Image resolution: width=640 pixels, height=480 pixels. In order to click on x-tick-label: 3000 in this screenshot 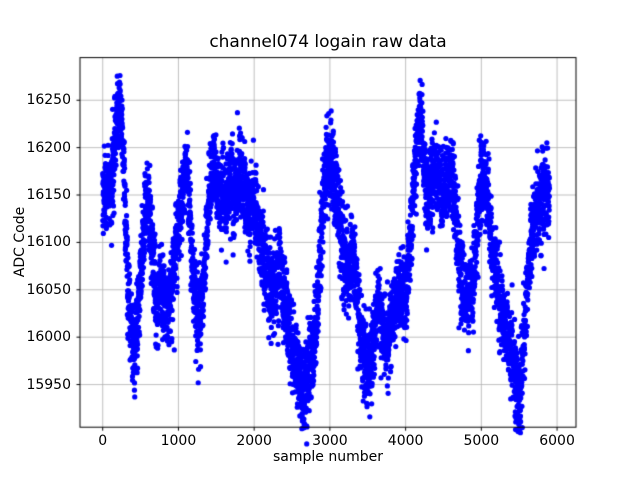, I will do `click(330, 441)`.